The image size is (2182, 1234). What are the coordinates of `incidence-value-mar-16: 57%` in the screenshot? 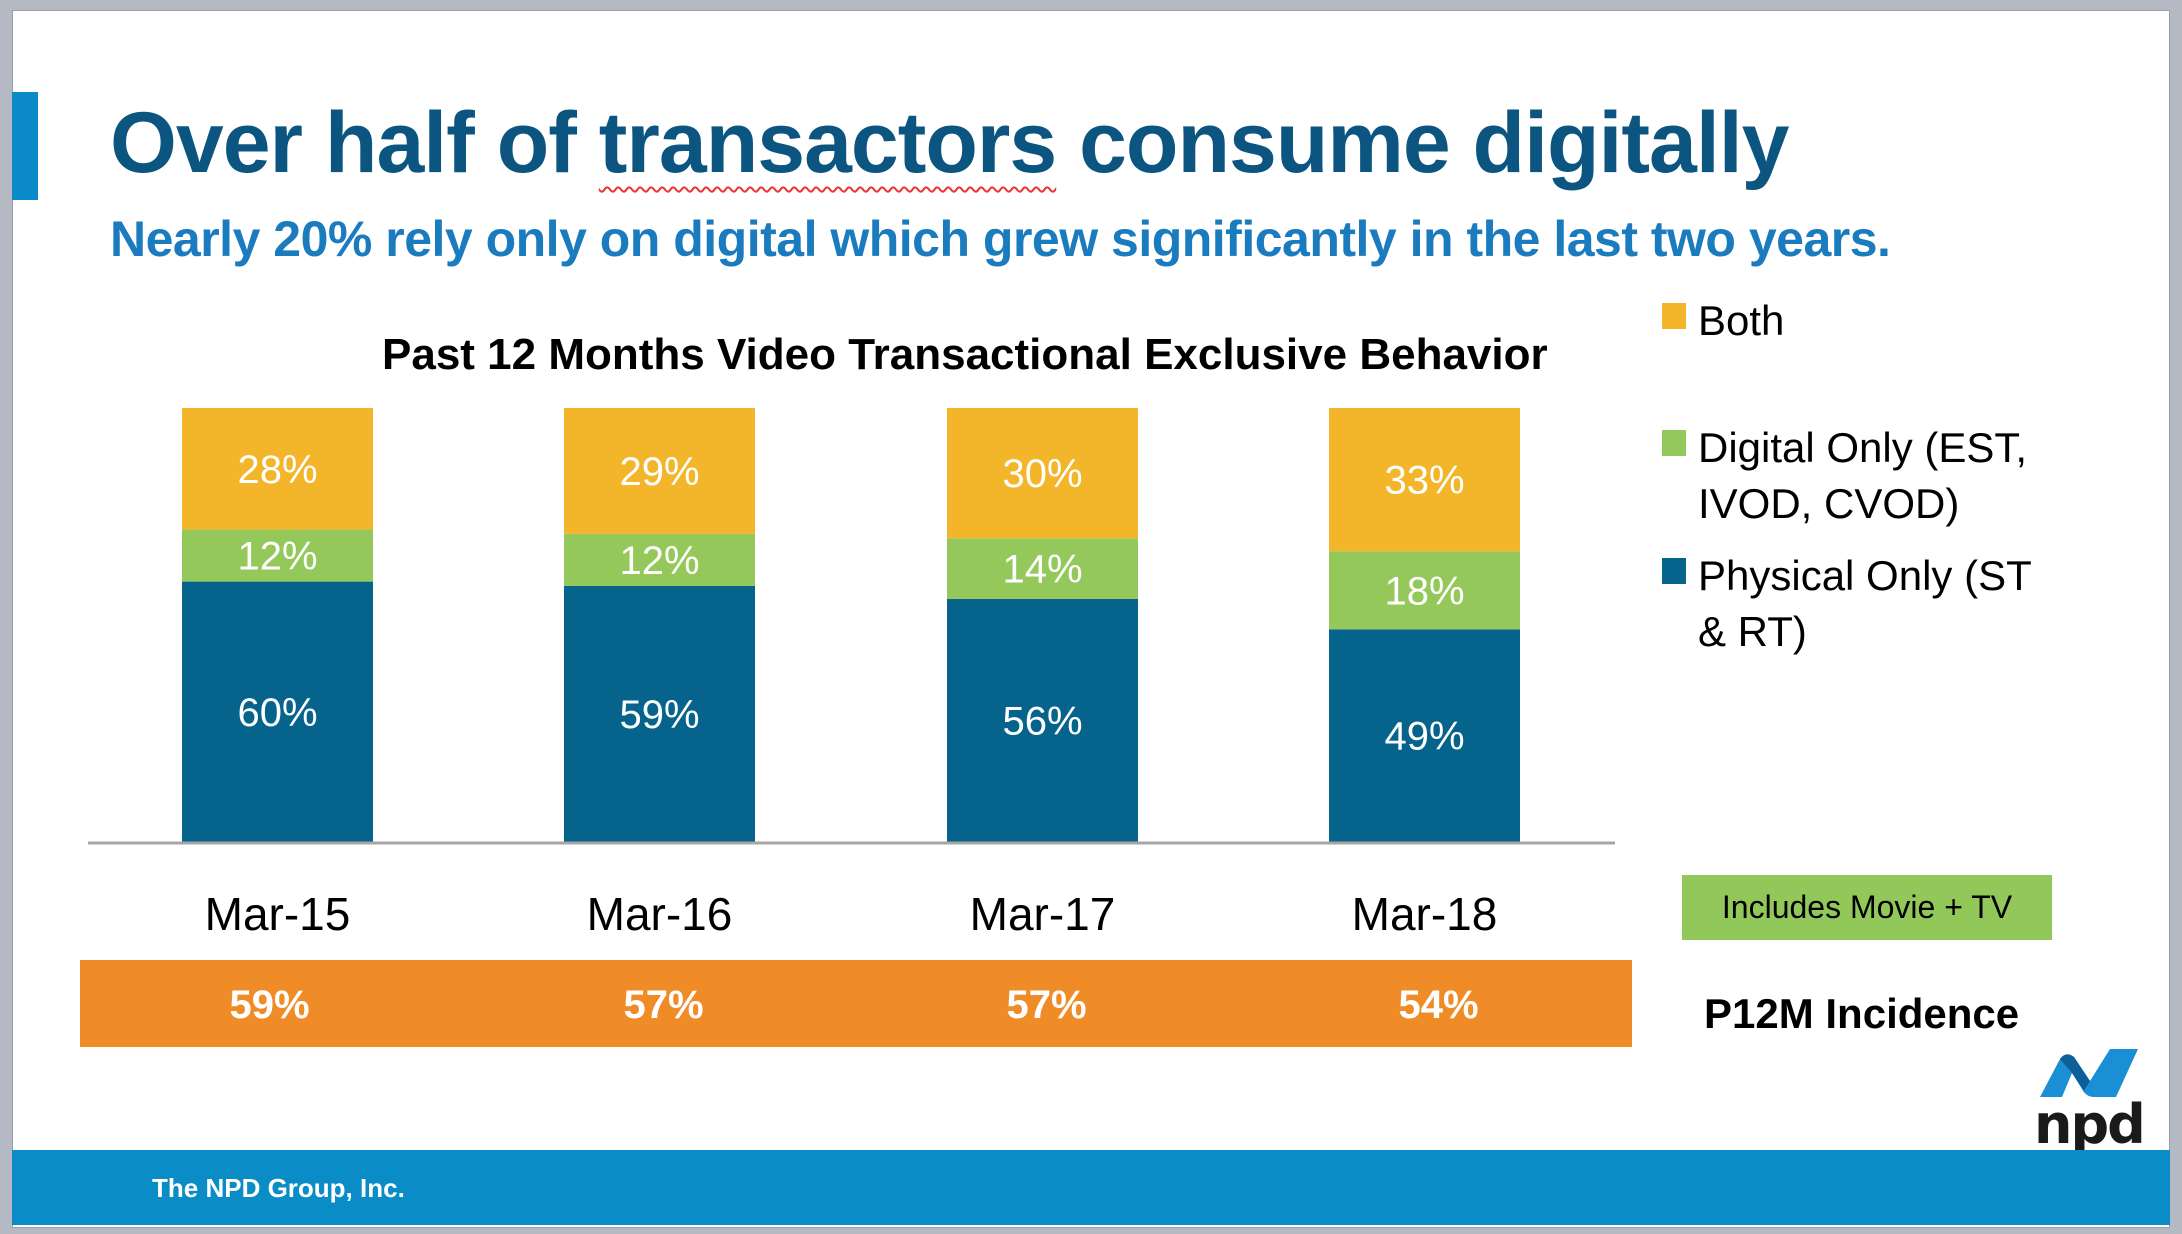 It's located at (663, 1005).